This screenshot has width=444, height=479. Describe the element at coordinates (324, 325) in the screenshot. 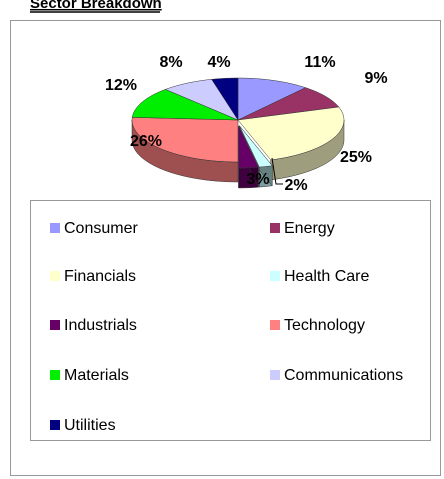

I see `legend-label: Technology` at that location.